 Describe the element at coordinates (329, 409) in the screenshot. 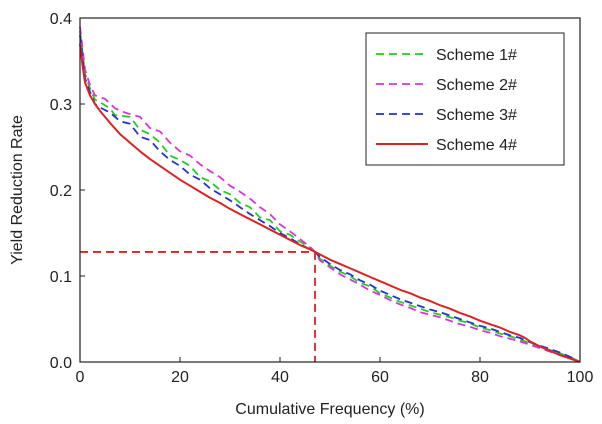

I see `x-axis-title: Cumulative Frequency (%)` at that location.